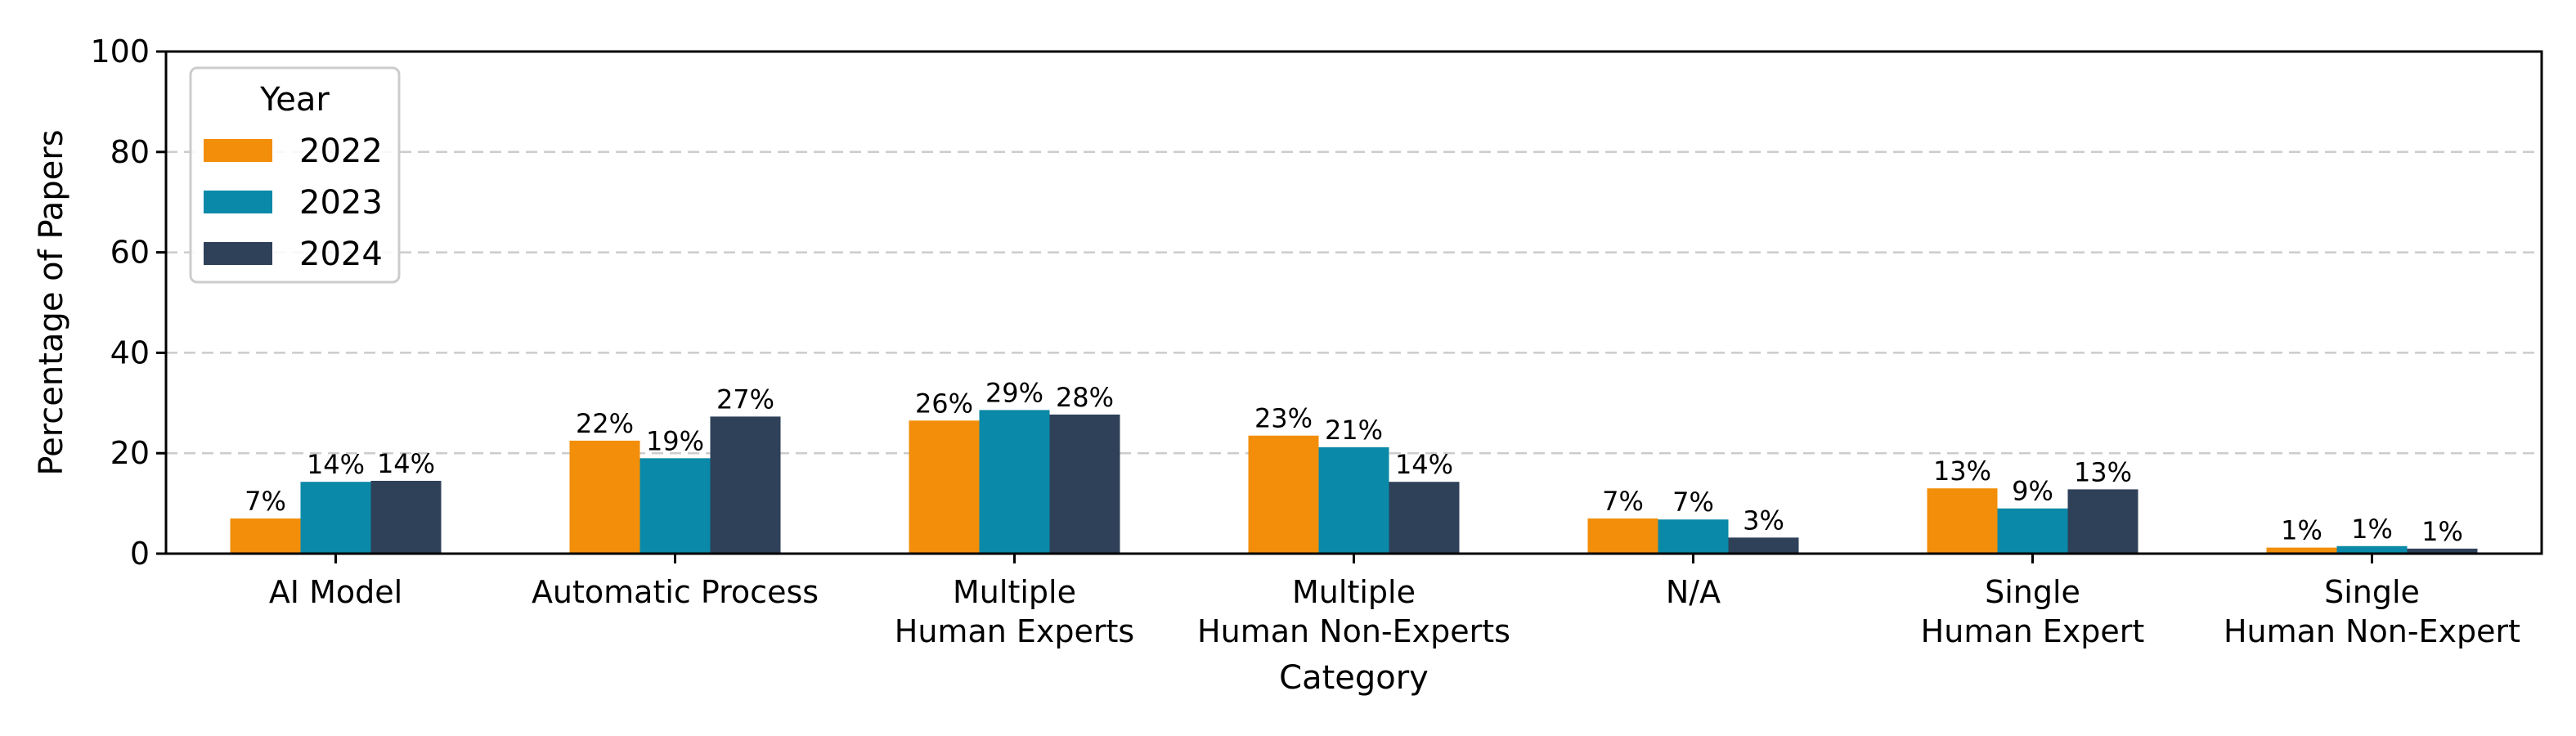 Image resolution: width=2576 pixels, height=736 pixels. Describe the element at coordinates (341, 203) in the screenshot. I see `legend-label-2023: 2023` at that location.